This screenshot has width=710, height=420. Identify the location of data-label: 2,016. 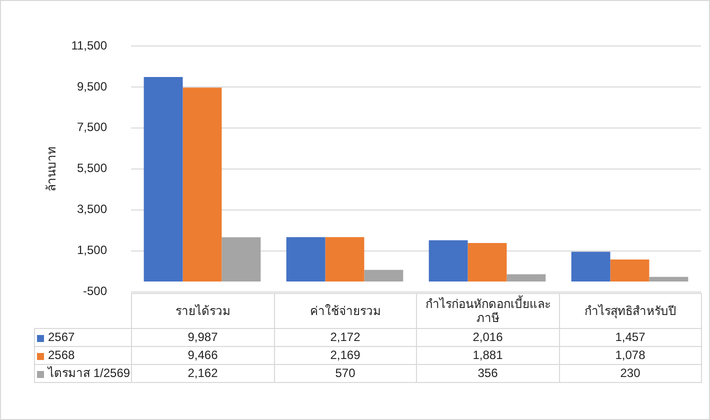
(487, 337).